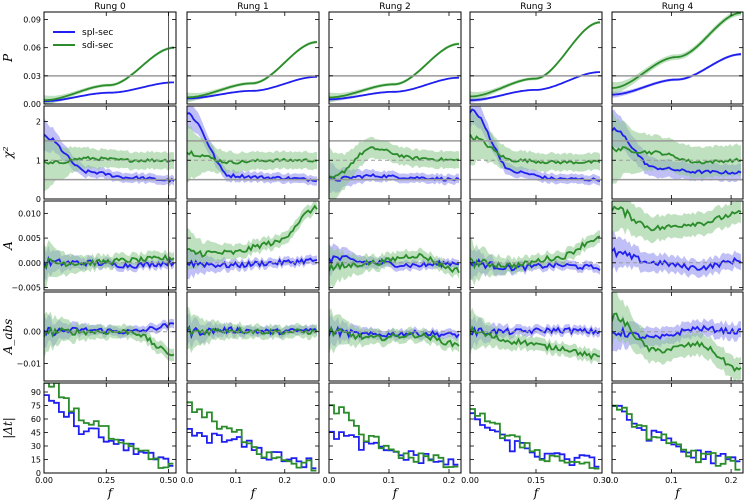 Image resolution: width=747 pixels, height=503 pixels. I want to click on row0-ytick-label-0: 0.00, so click(32, 104).